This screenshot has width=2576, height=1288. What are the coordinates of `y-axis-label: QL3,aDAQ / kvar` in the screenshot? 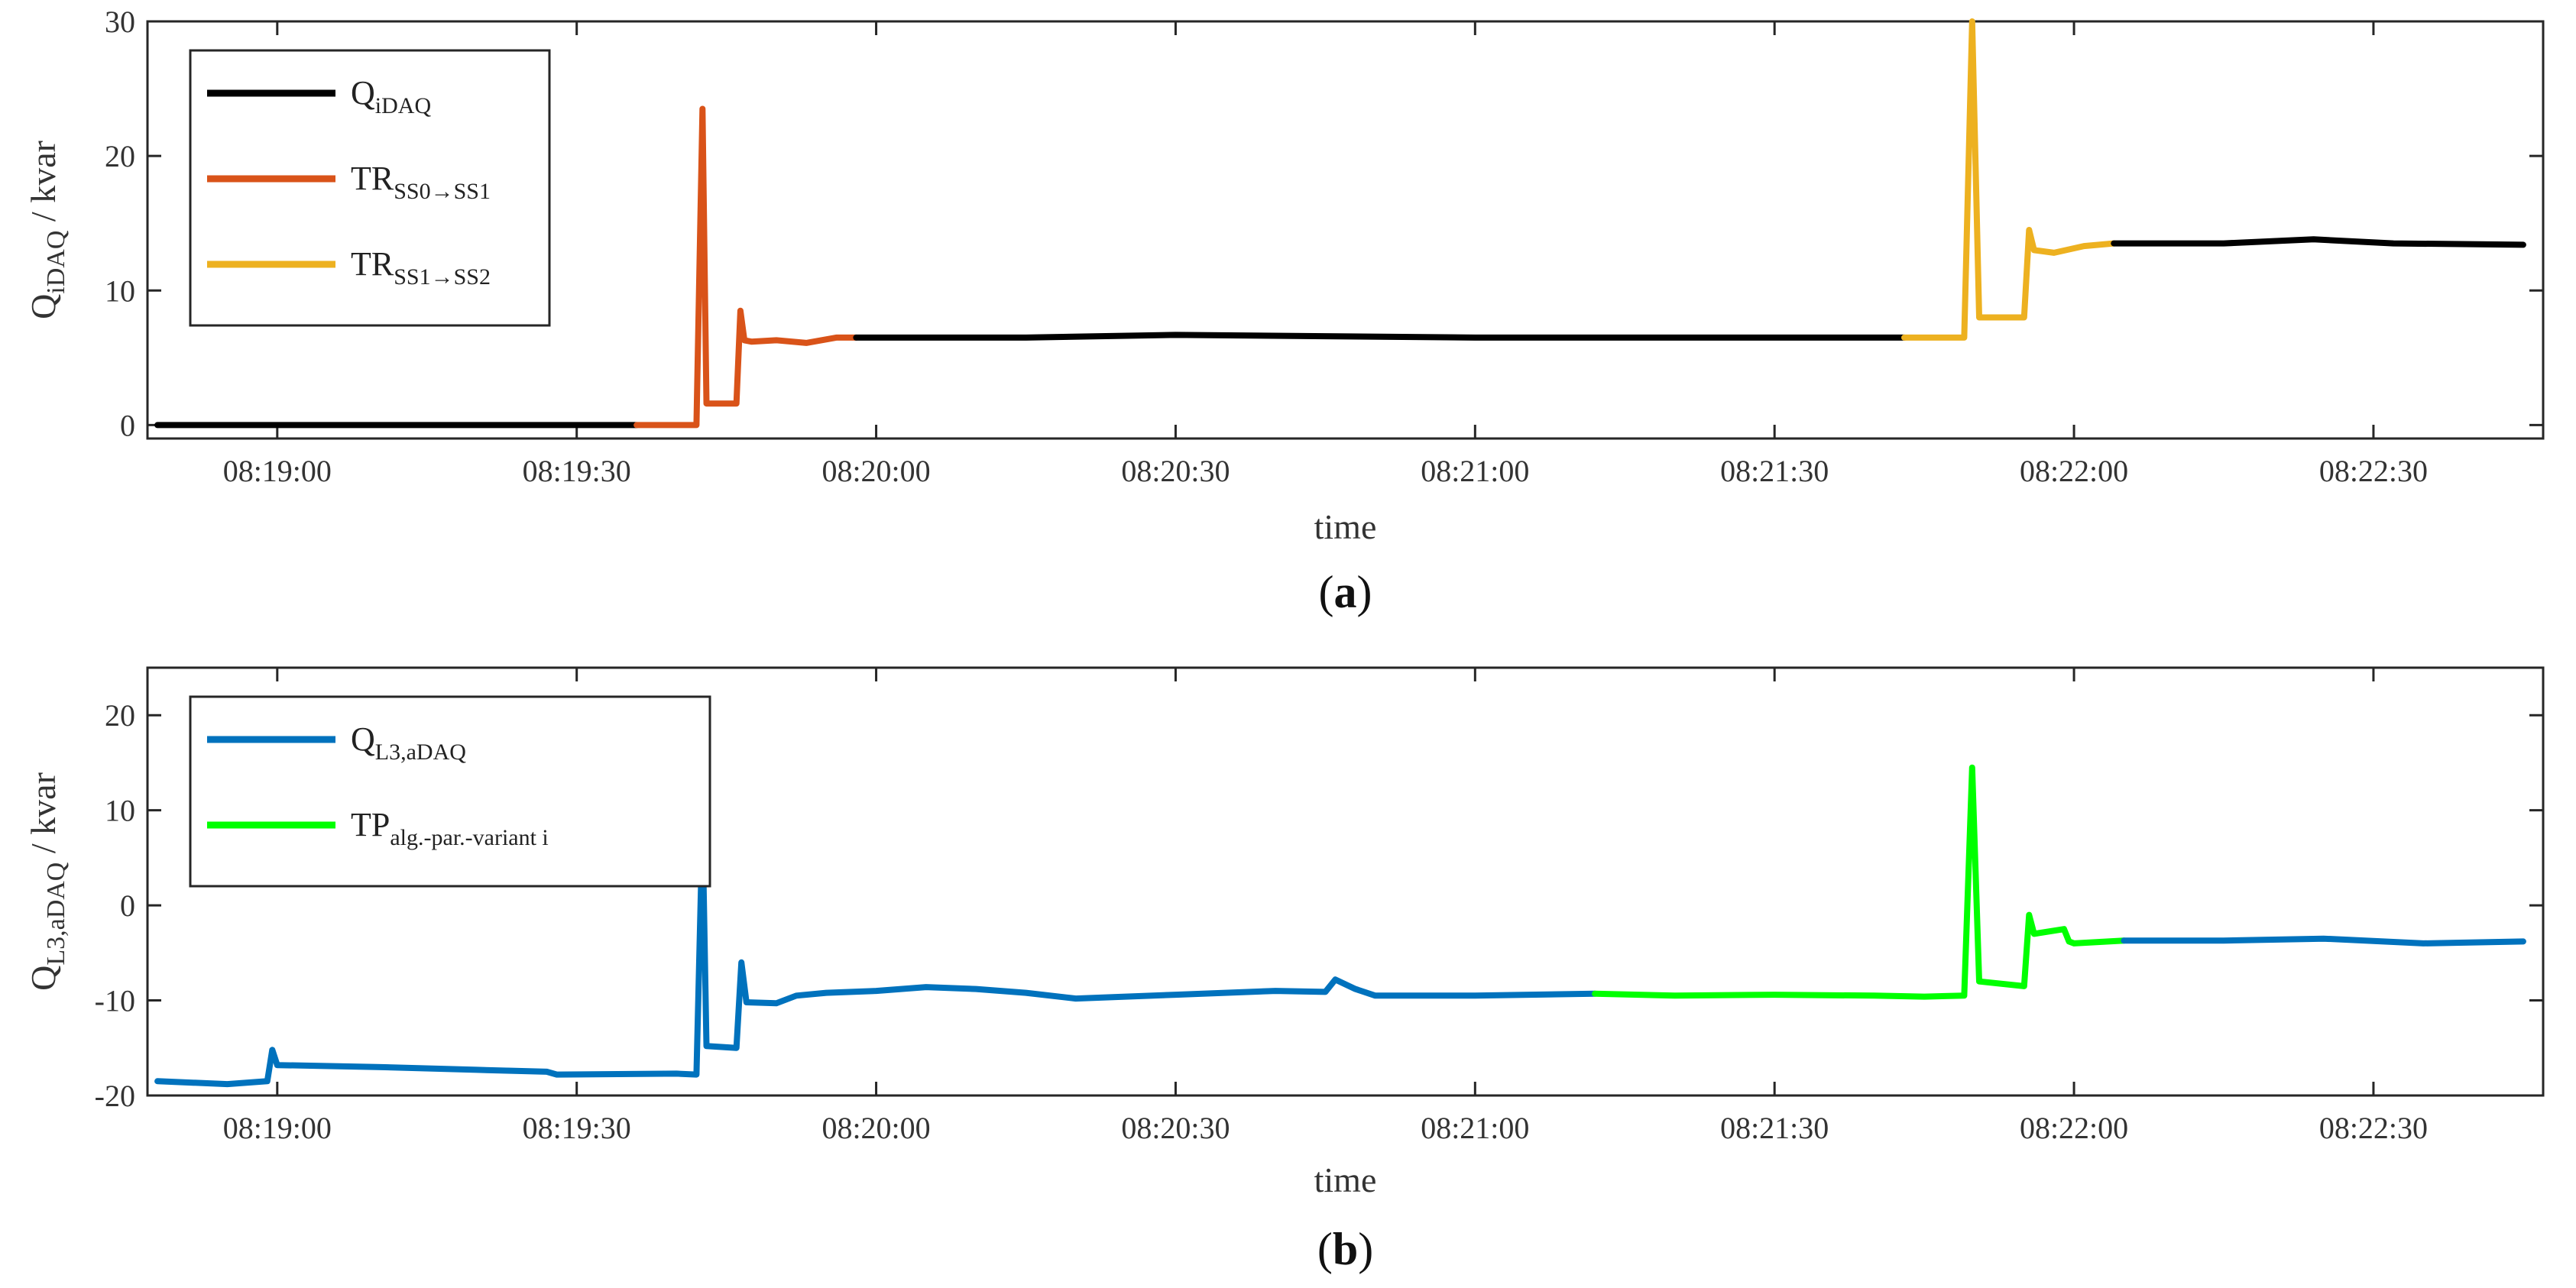 It's located at (47, 881).